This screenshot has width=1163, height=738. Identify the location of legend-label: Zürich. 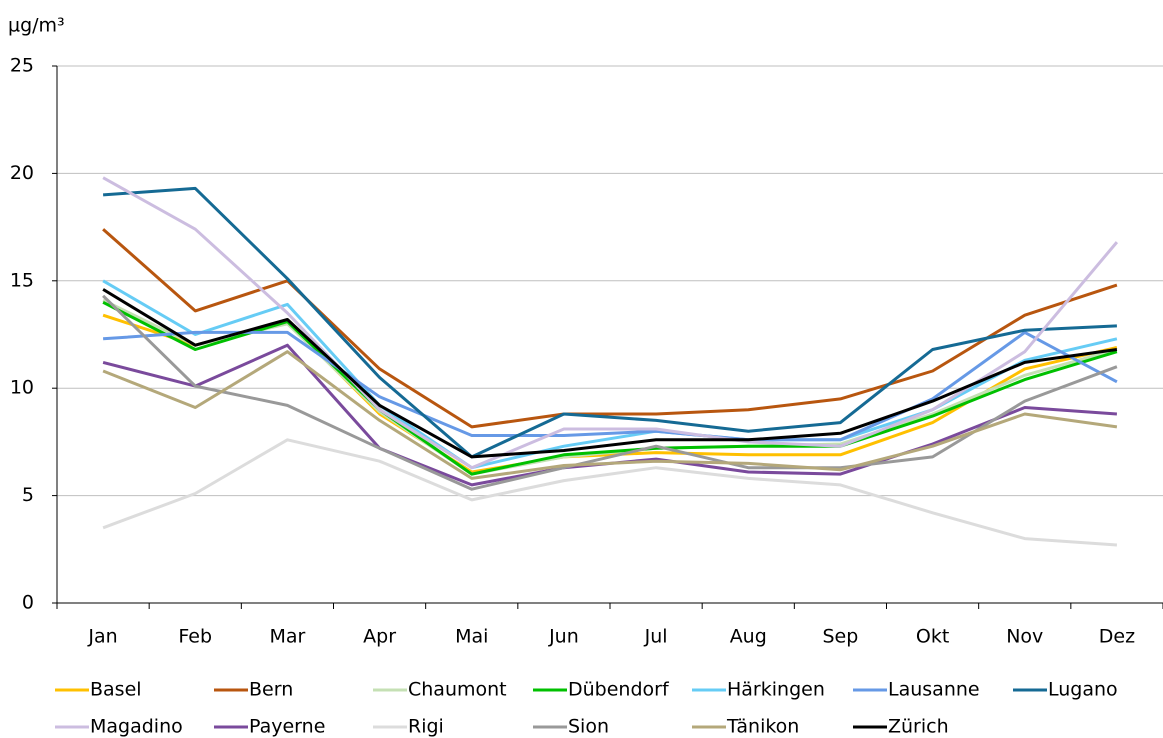
(918, 727).